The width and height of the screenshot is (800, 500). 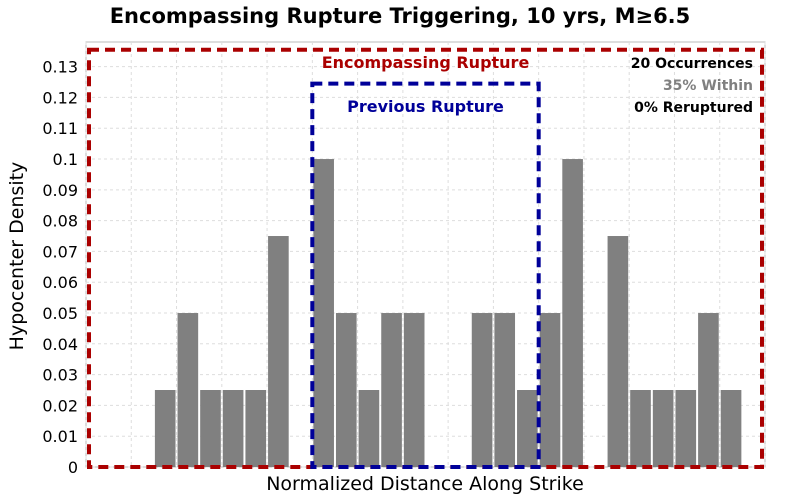 What do you see at coordinates (708, 86) in the screenshot?
I see `stats-line-1: 35% Within` at bounding box center [708, 86].